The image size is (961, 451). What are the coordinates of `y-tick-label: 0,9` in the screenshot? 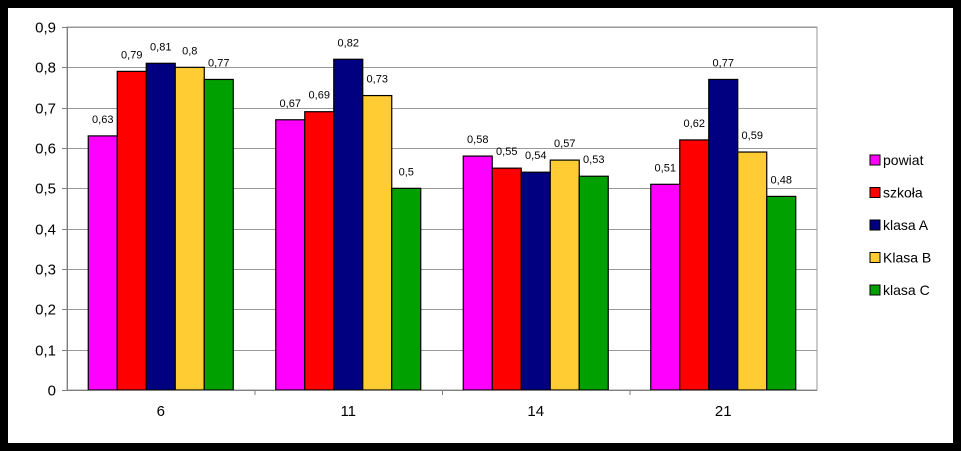 It's located at (45, 28).